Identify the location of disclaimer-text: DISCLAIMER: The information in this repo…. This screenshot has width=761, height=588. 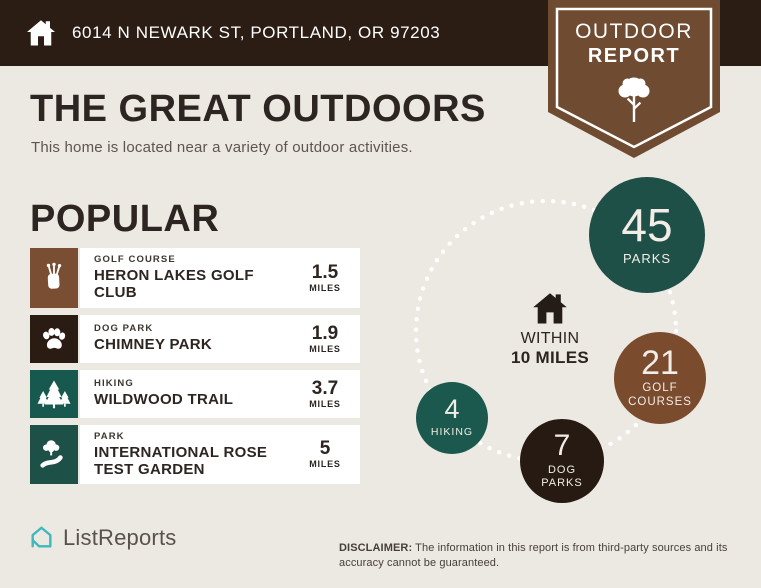
(533, 555).